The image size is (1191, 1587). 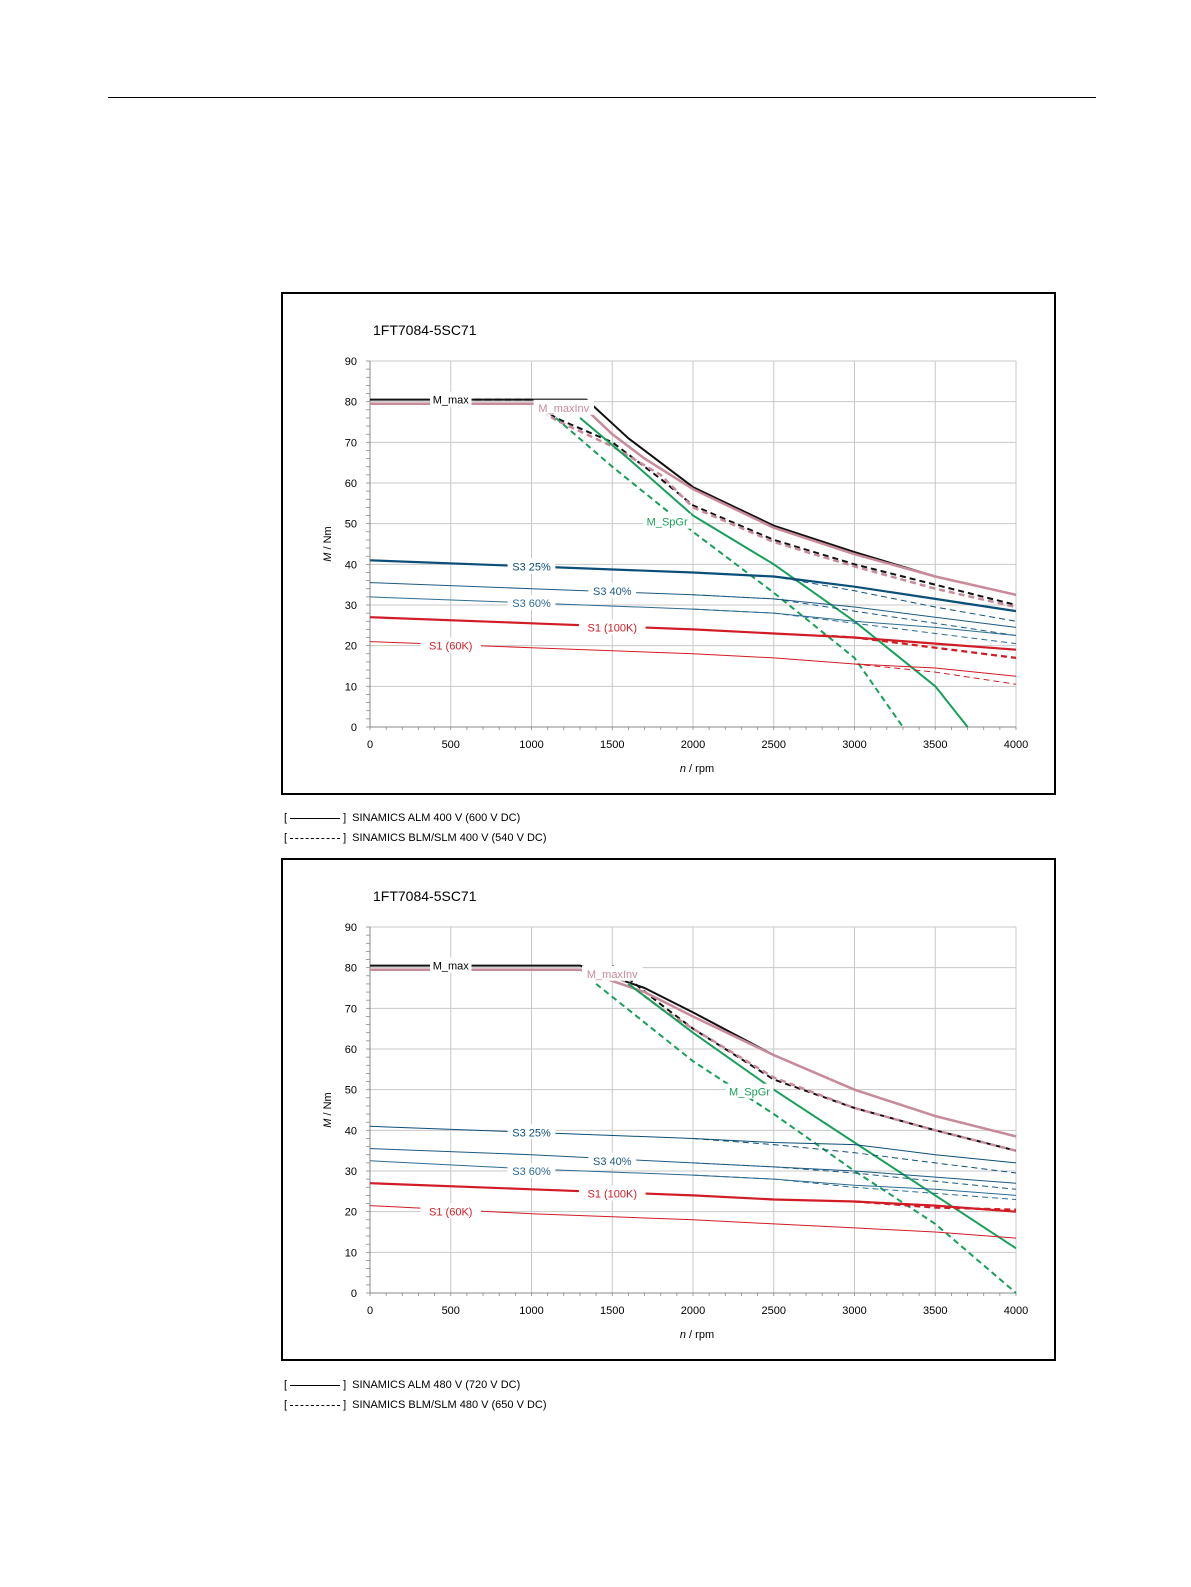 I want to click on x-tick-label: 3500, so click(x=935, y=1311).